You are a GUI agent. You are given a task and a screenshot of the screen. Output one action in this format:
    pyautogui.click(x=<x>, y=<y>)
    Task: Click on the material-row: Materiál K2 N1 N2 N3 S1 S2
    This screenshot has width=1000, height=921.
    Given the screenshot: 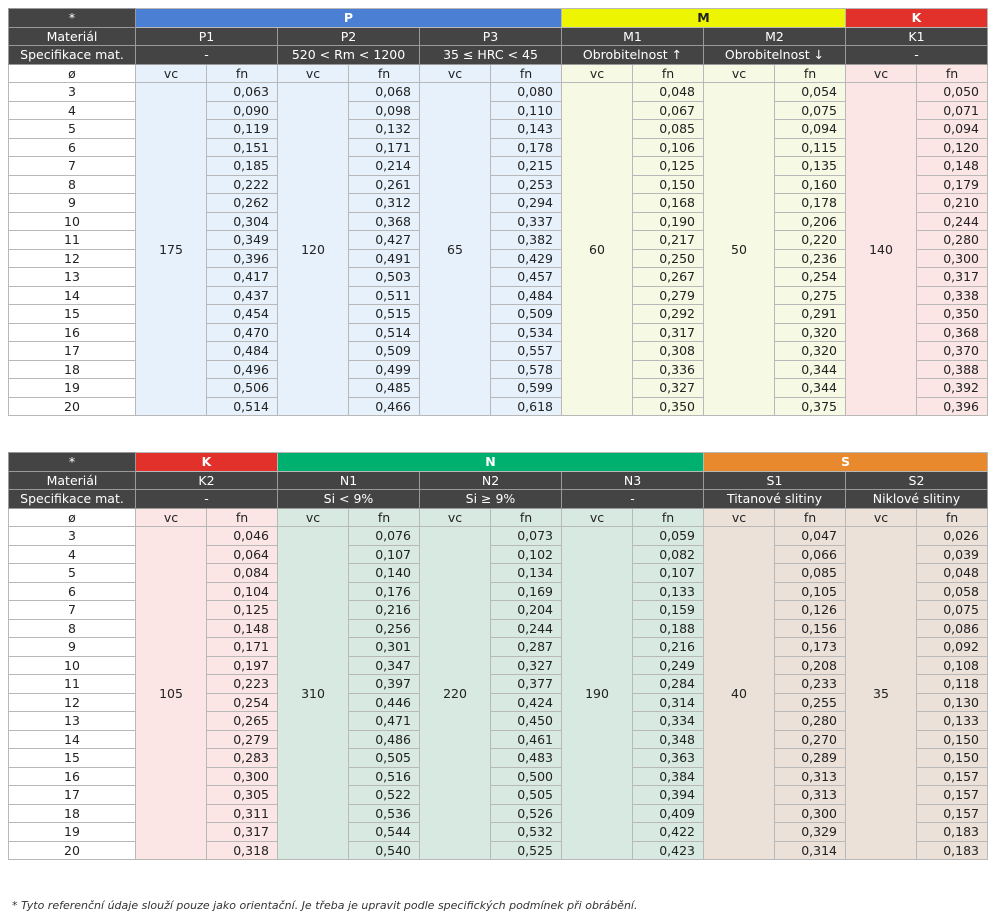 What is the action you would take?
    pyautogui.click(x=498, y=480)
    